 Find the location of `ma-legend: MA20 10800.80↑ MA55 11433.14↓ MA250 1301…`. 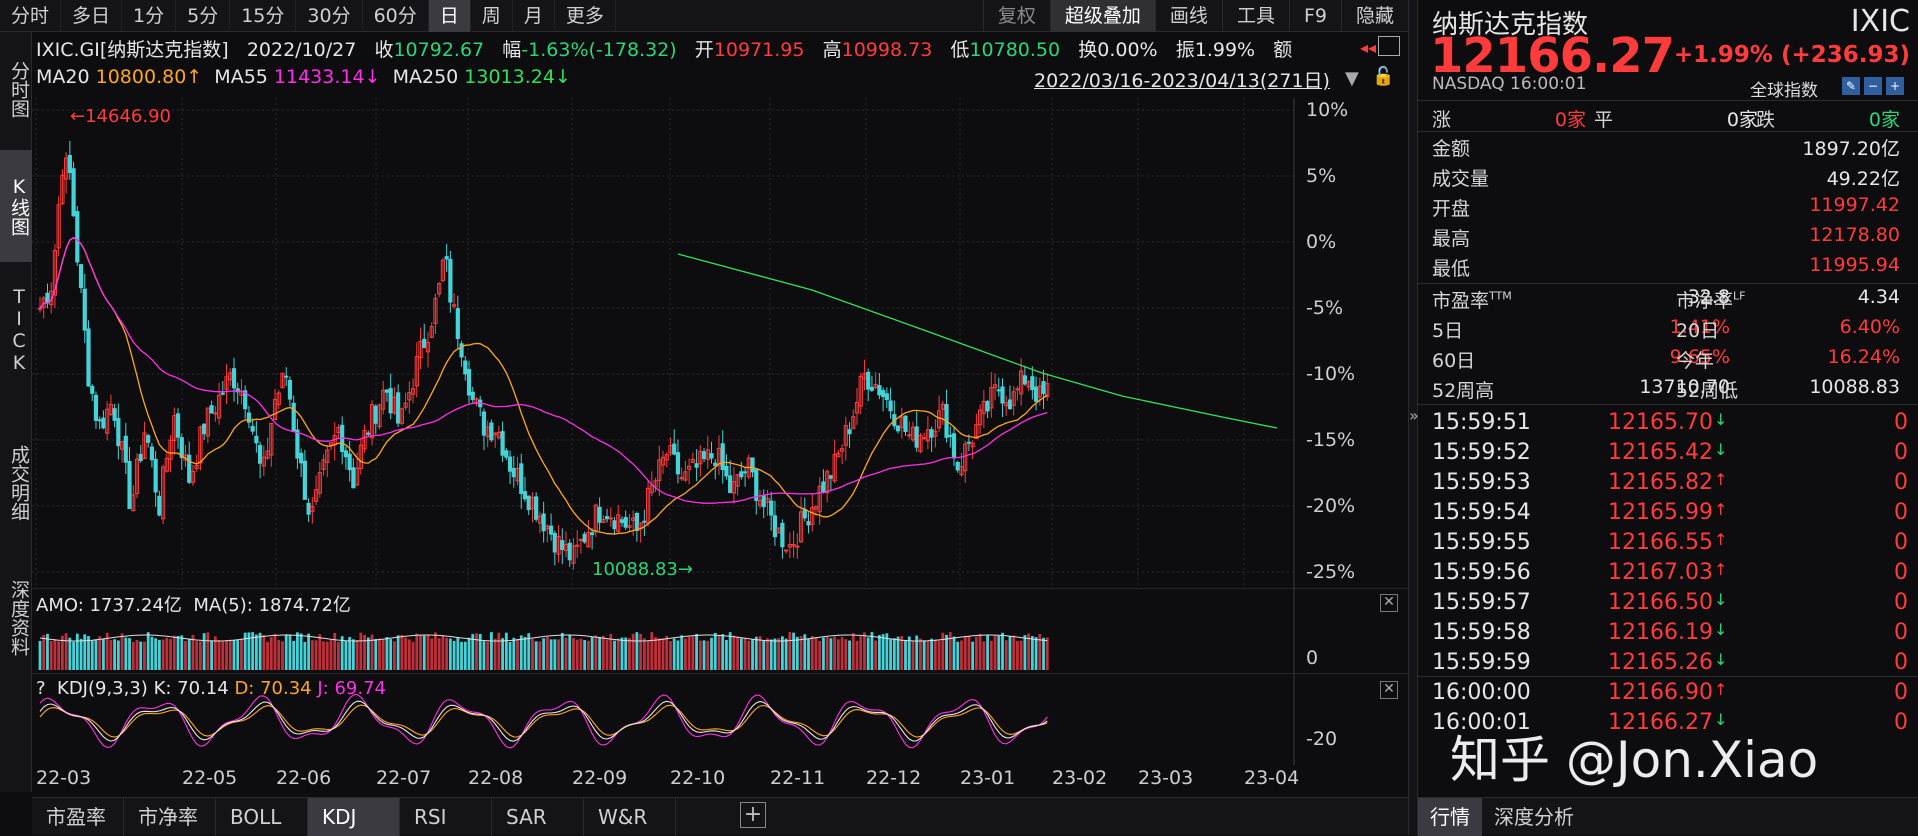

ma-legend: MA20 10800.80↑ MA55 11433.14↓ MA250 1301… is located at coordinates (303, 77).